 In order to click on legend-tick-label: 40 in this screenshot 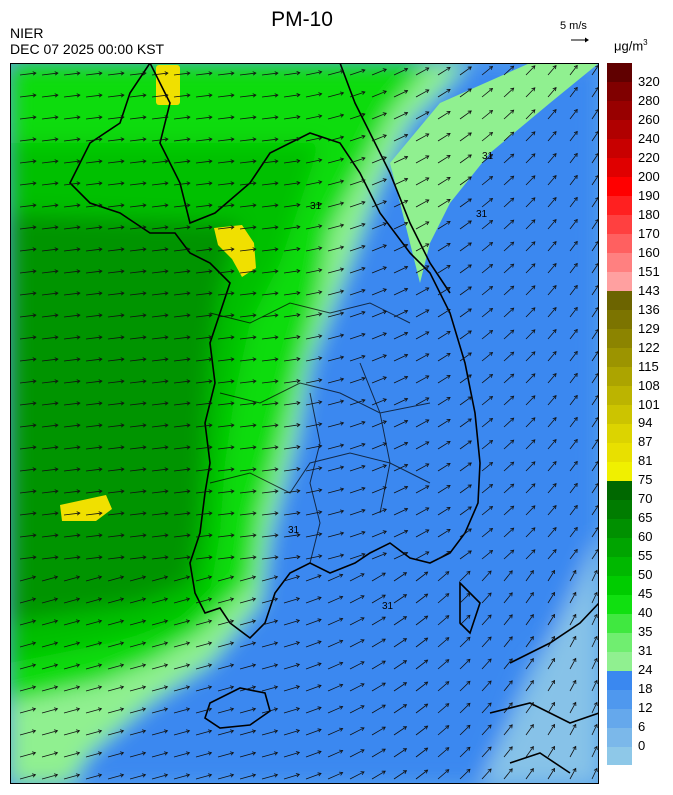, I will do `click(645, 613)`.